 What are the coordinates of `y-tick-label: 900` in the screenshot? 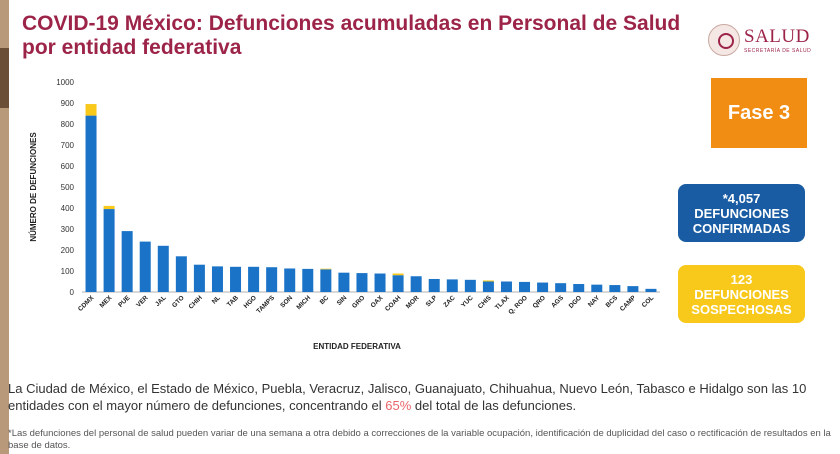 It's located at (68, 103).